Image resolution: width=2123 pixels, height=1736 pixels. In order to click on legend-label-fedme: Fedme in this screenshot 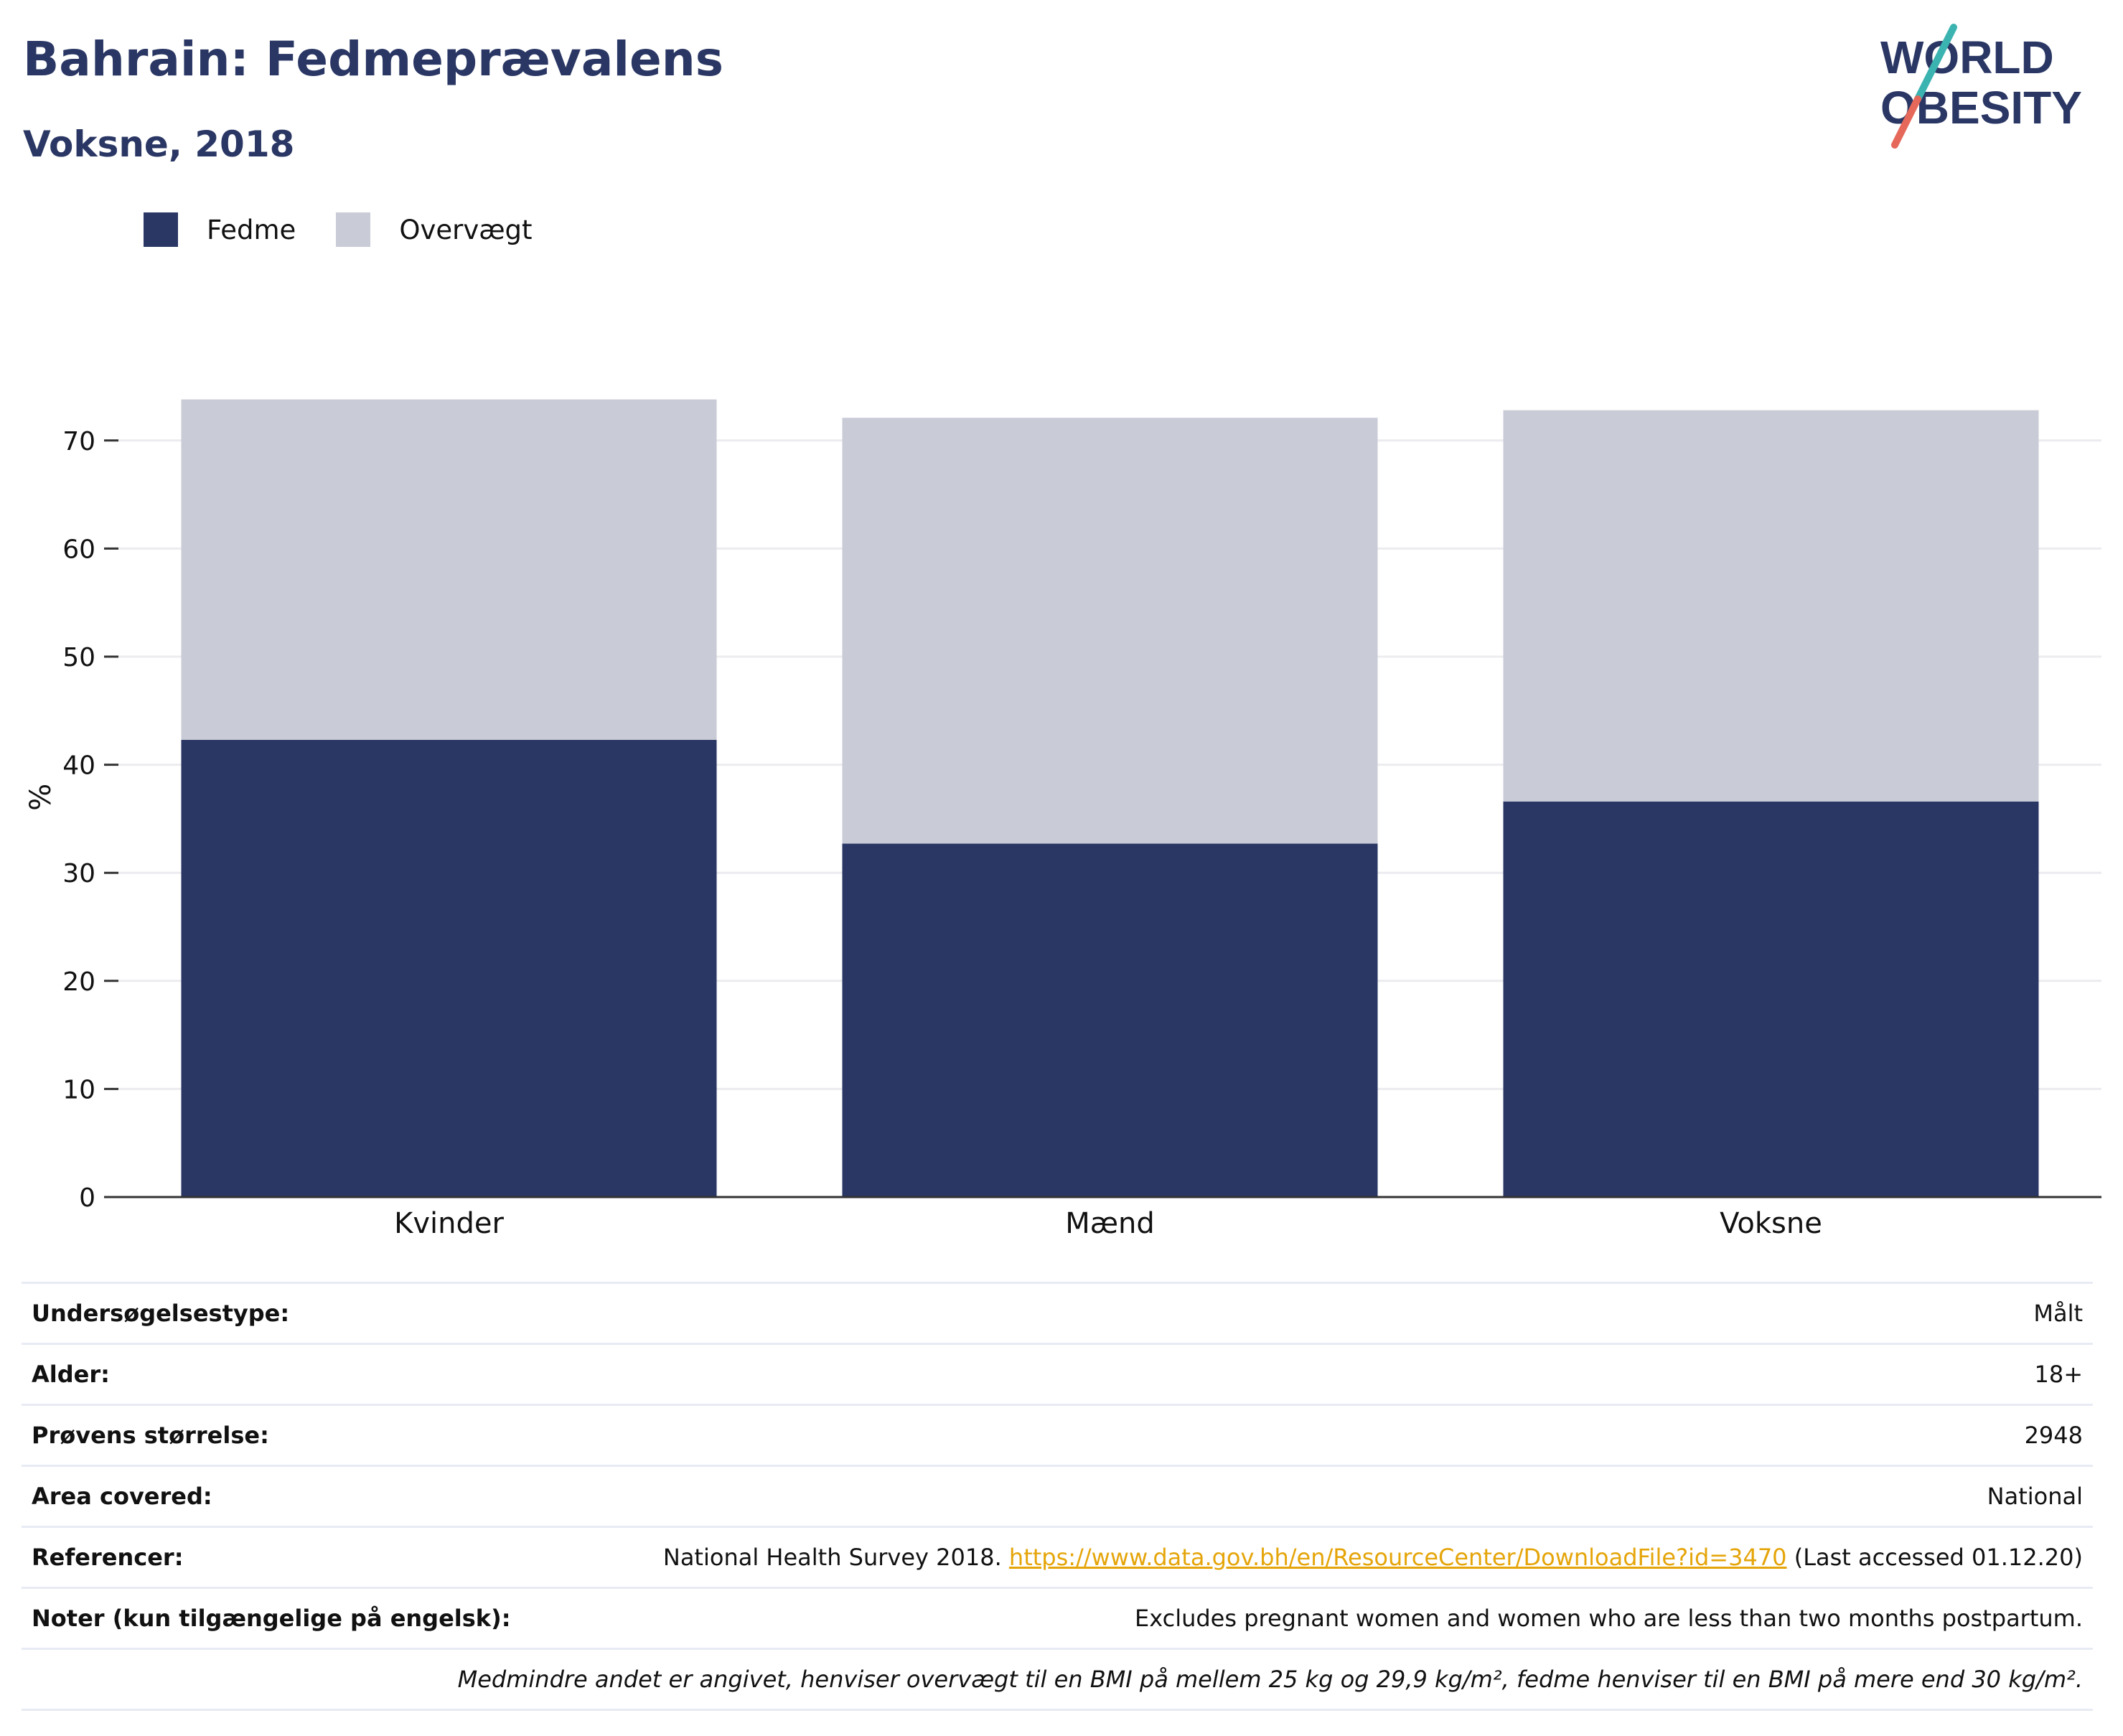, I will do `click(251, 229)`.